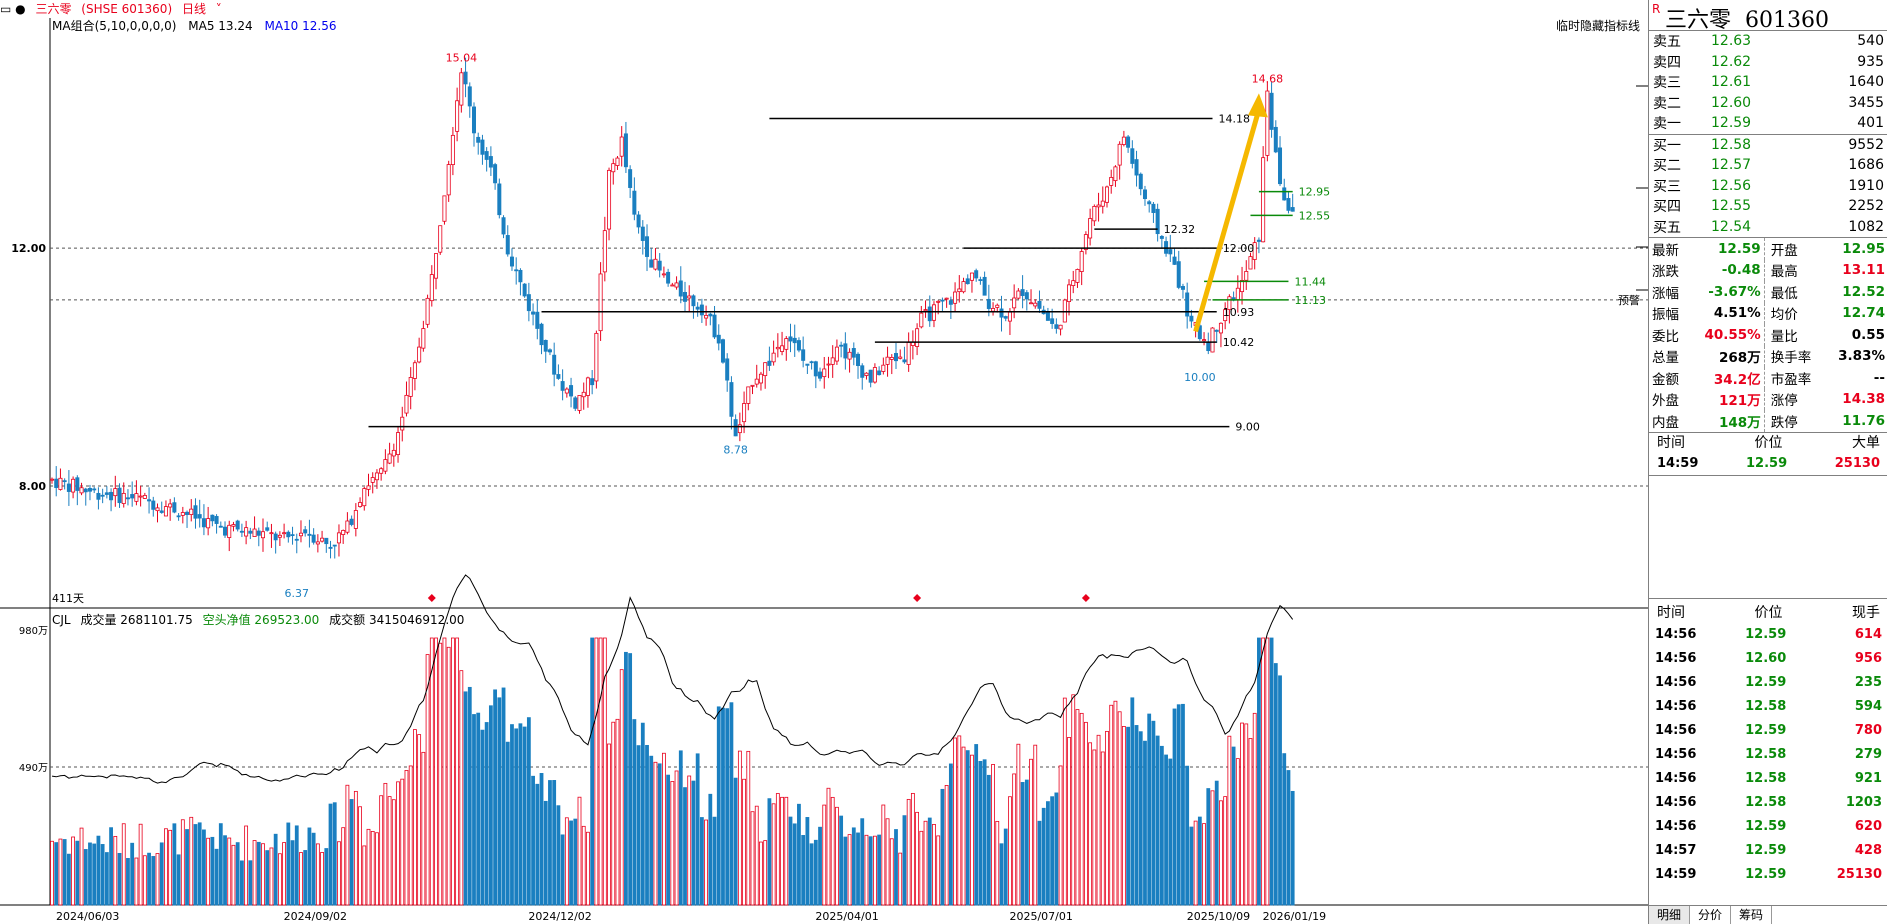 Image resolution: width=1887 pixels, height=924 pixels. Describe the element at coordinates (1665, 315) in the screenshot. I see `quote-label: 振幅` at that location.